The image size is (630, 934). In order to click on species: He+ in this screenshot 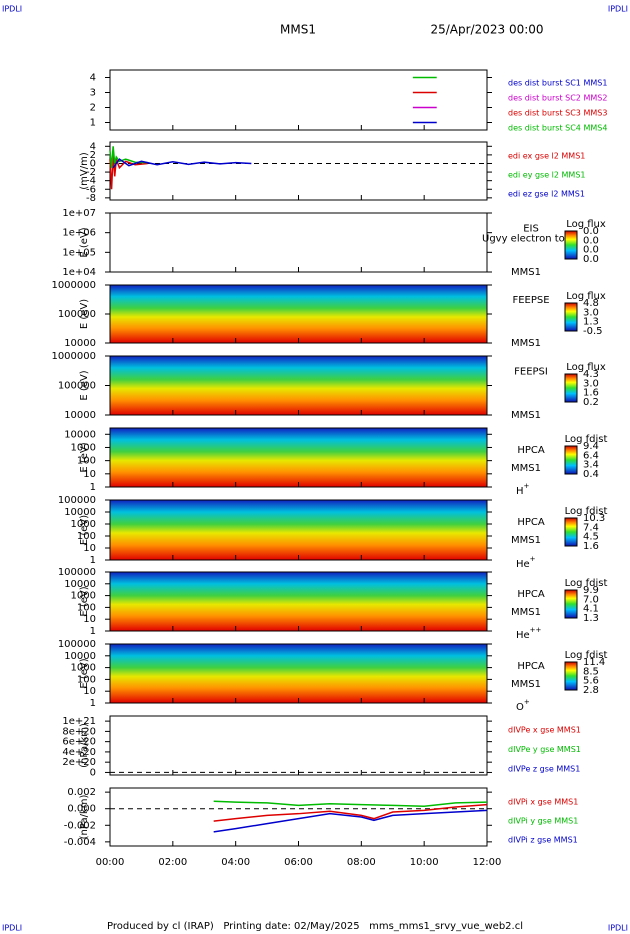, I will do `click(526, 562)`.